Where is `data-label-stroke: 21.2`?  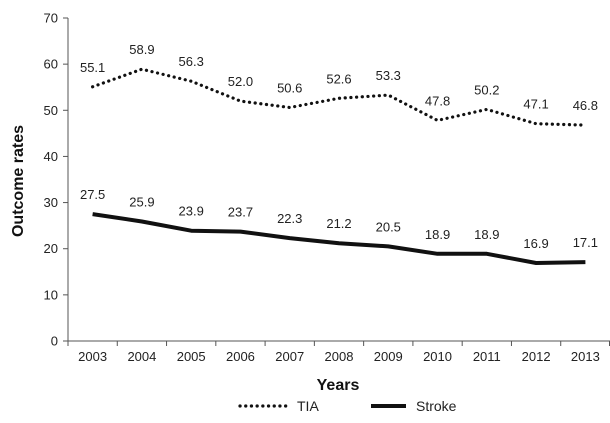 data-label-stroke: 21.2 is located at coordinates (338, 223).